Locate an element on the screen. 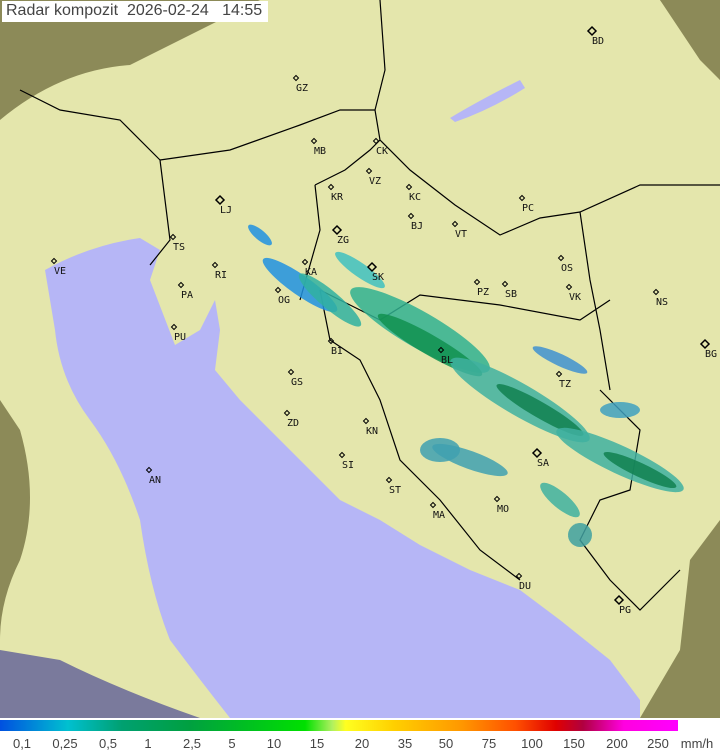 Image resolution: width=720 pixels, height=751 pixels. city-label: BL is located at coordinates (447, 360).